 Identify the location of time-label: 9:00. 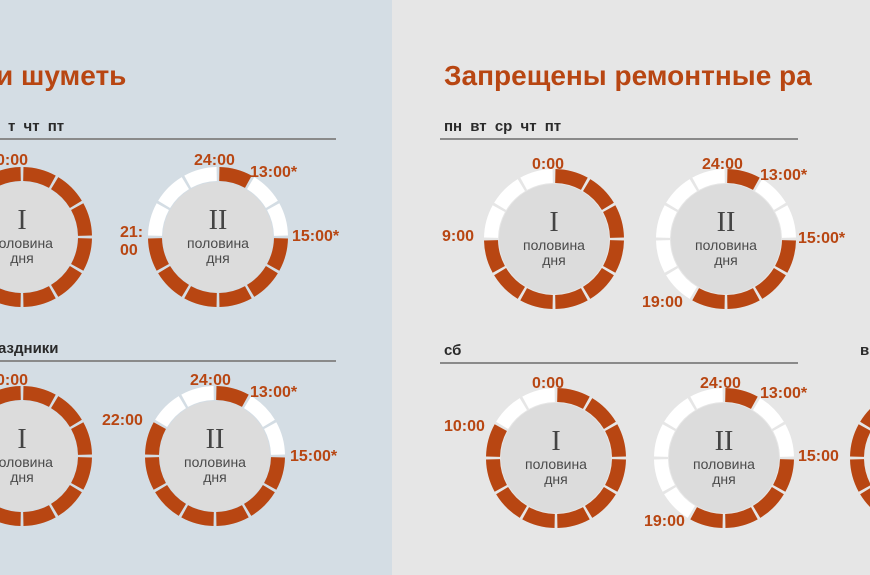
(458, 236).